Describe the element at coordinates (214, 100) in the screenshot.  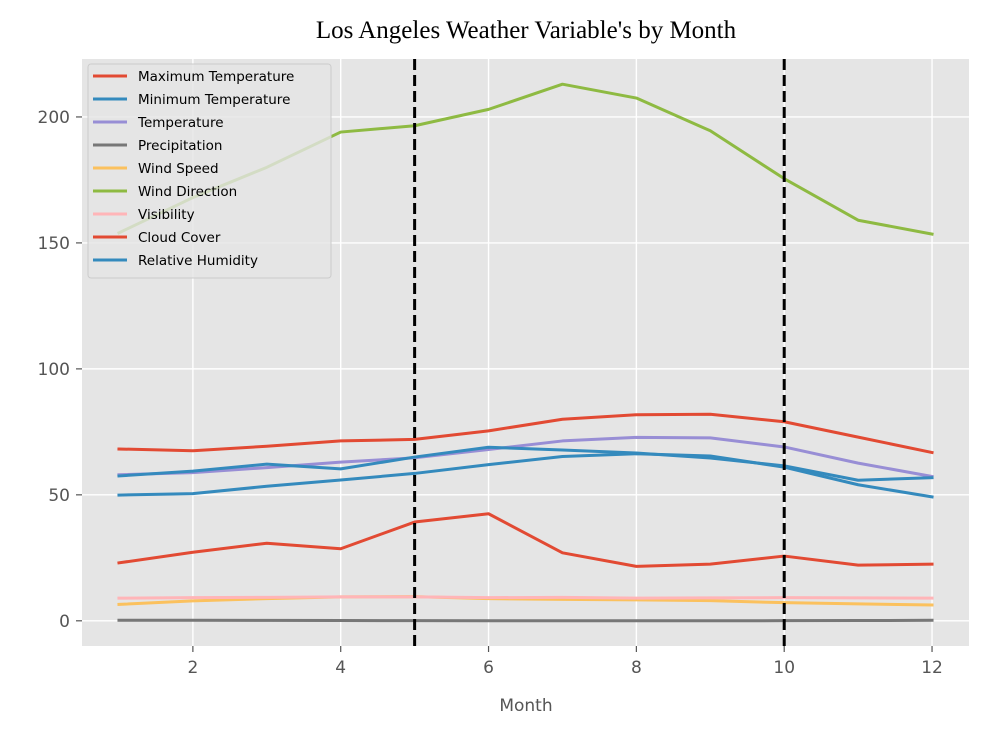
I see `legend-label: Minimum Temperature` at that location.